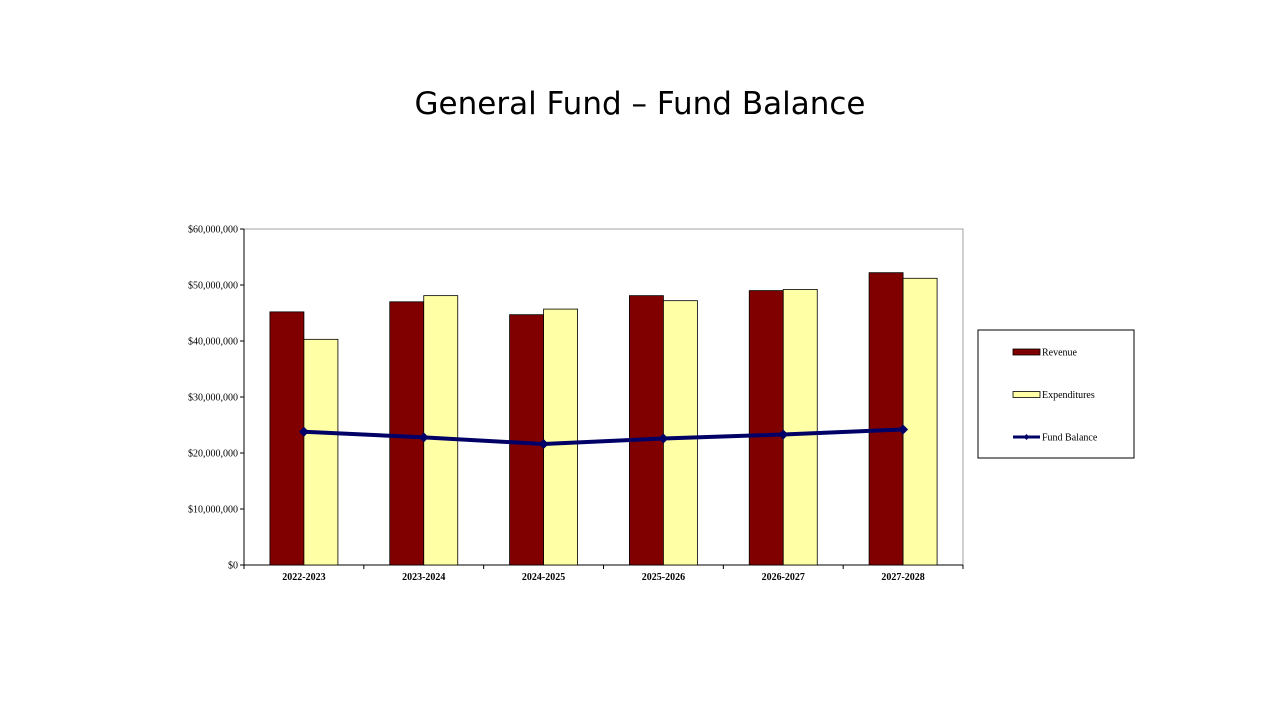 The height and width of the screenshot is (720, 1280). What do you see at coordinates (213, 286) in the screenshot?
I see `y-tick-label: $50,000,000` at bounding box center [213, 286].